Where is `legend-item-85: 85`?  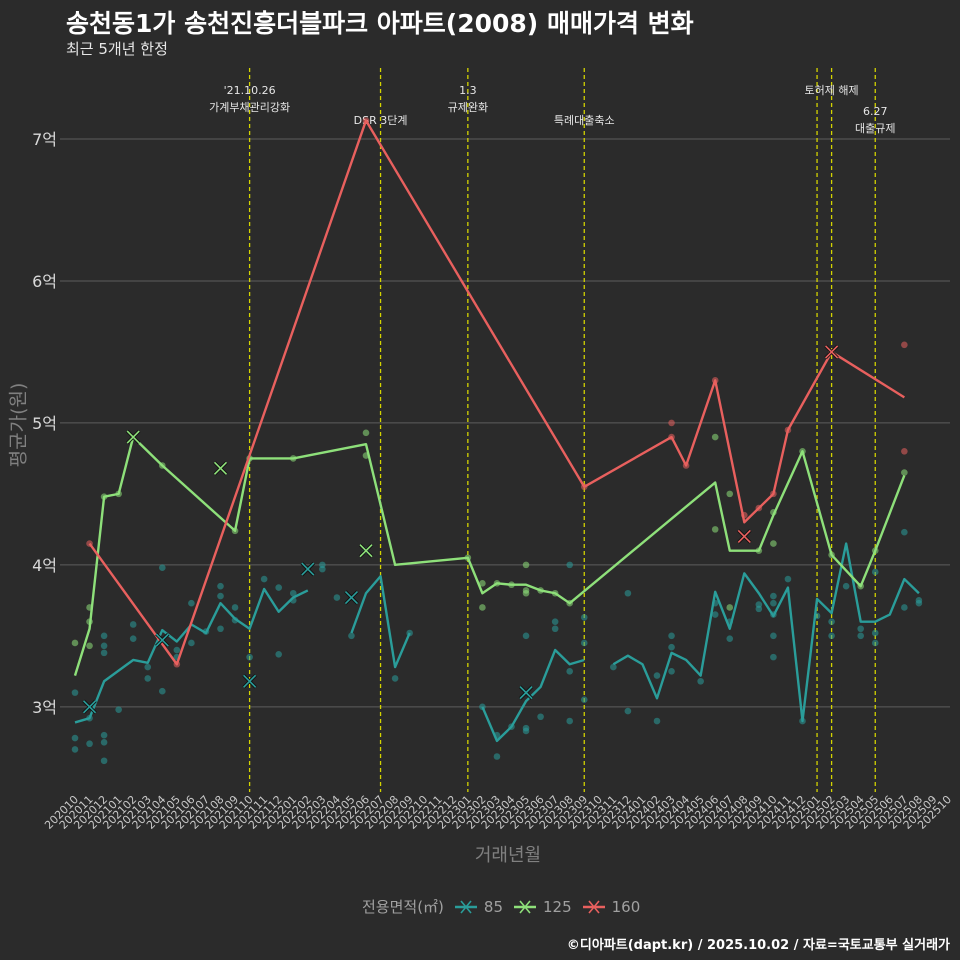 legend-item-85: 85 is located at coordinates (478, 907).